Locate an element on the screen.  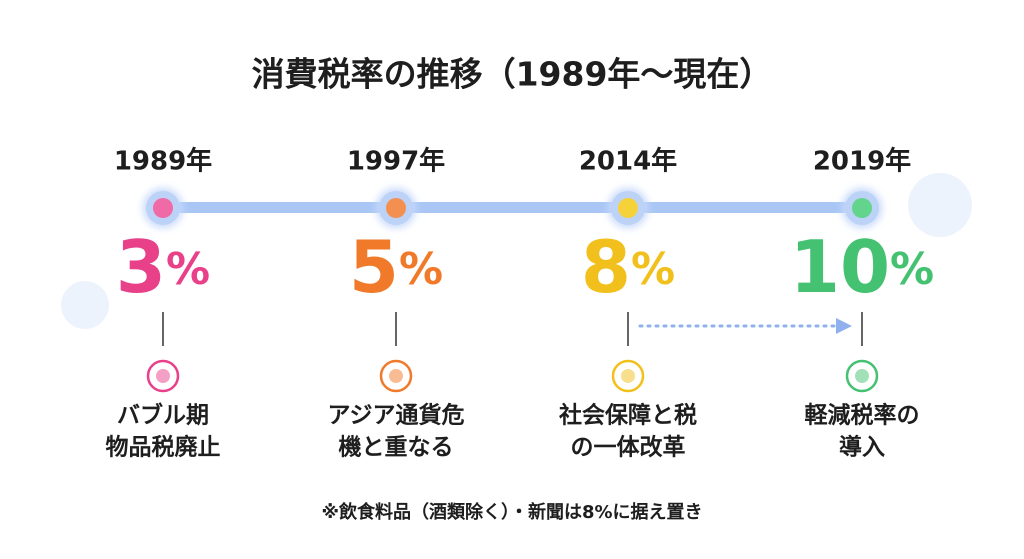
rate: 8% is located at coordinates (628, 267).